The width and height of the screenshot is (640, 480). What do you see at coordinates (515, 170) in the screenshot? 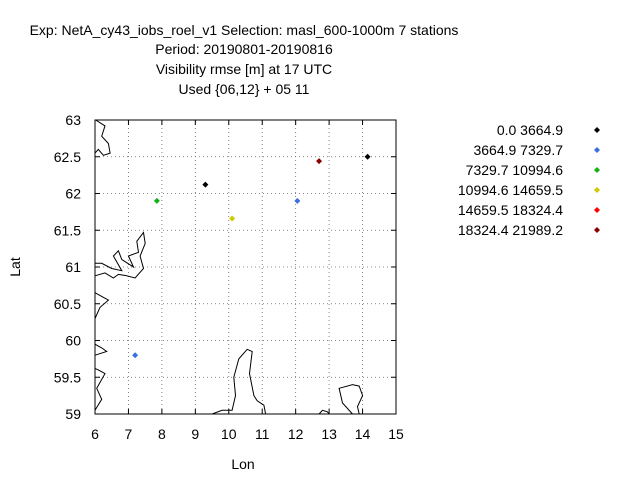
I see `legend-label: 7329.7 10994.6` at bounding box center [515, 170].